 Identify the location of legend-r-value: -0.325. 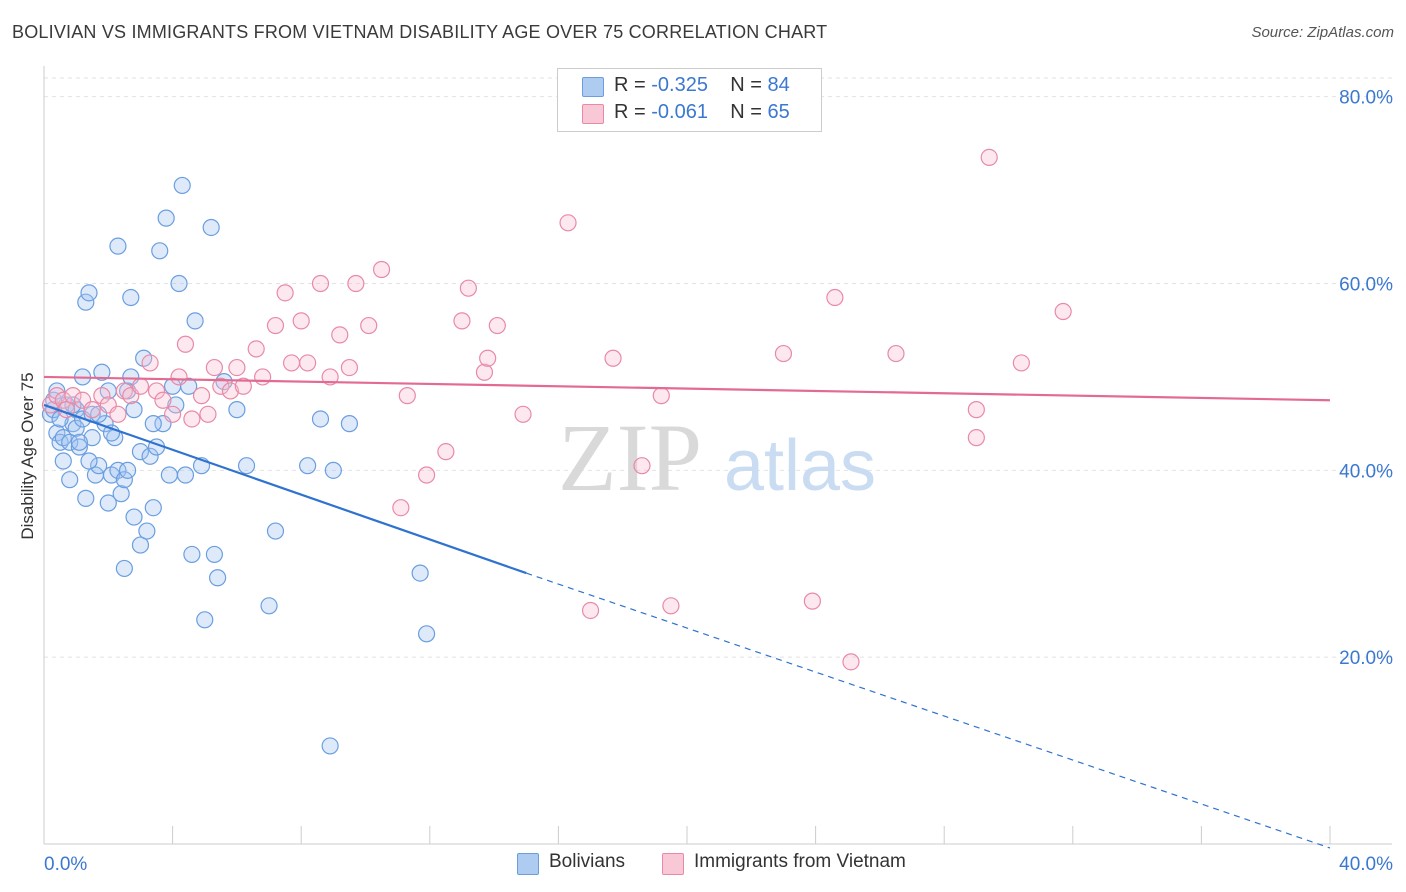
(679, 85).